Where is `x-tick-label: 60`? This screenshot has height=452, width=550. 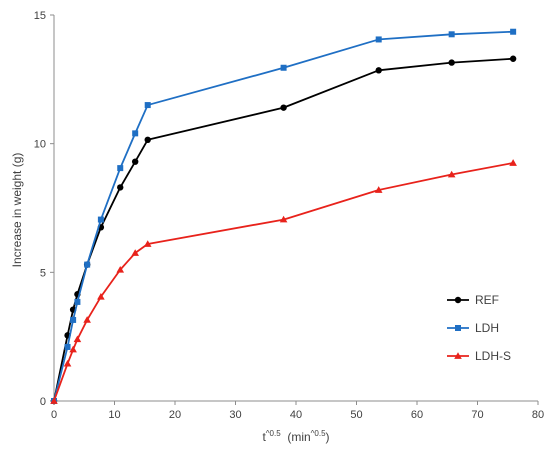
x-tick-label: 60 is located at coordinates (417, 415).